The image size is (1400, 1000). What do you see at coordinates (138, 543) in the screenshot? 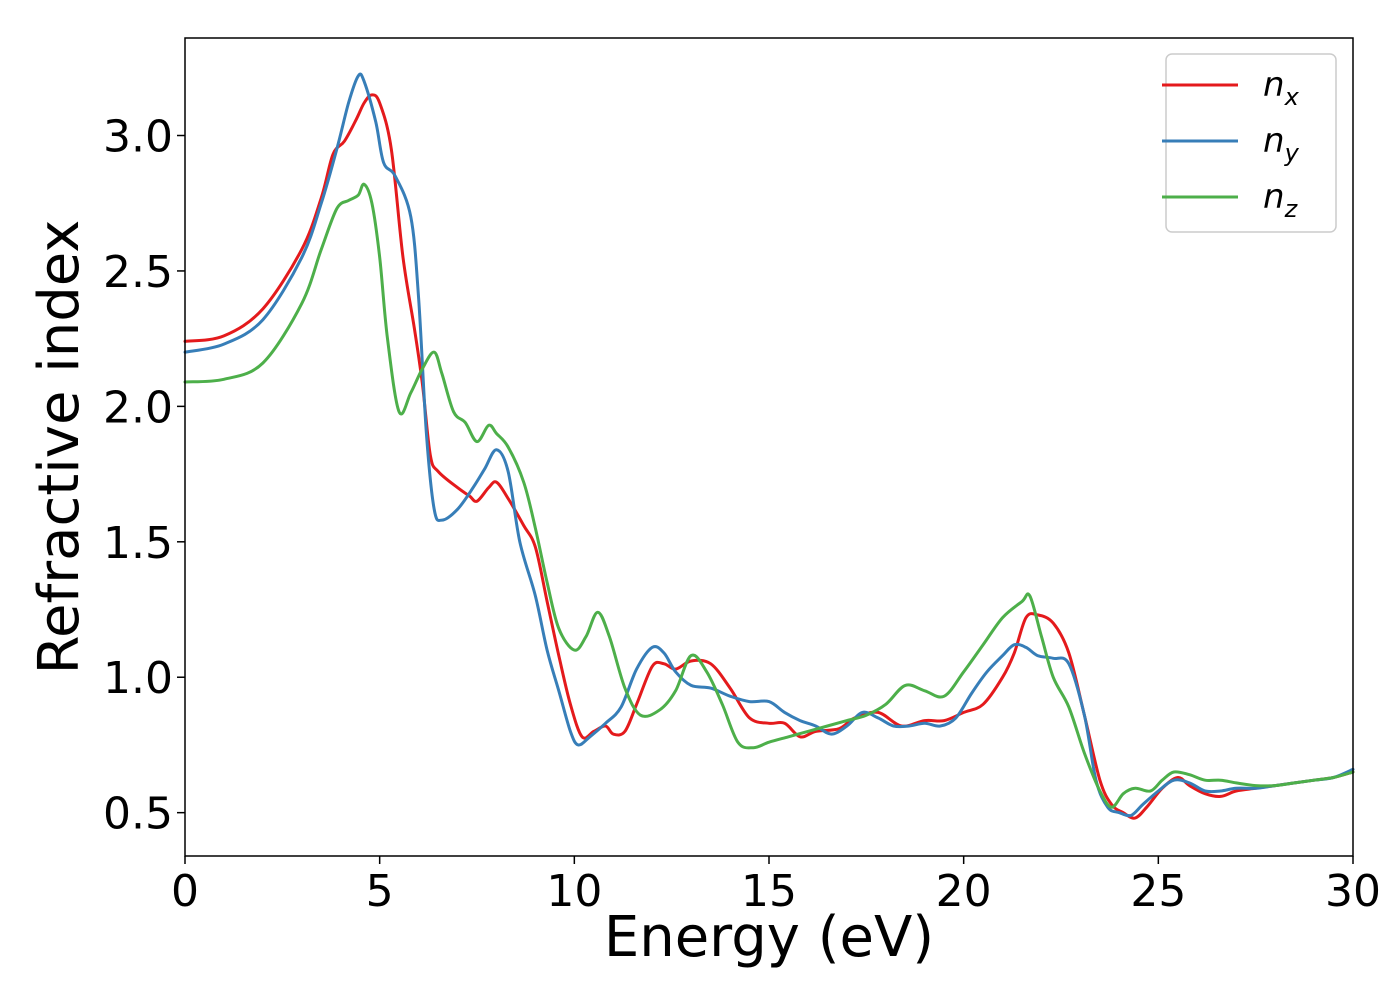
I see `y-tick-label: 1.5` at bounding box center [138, 543].